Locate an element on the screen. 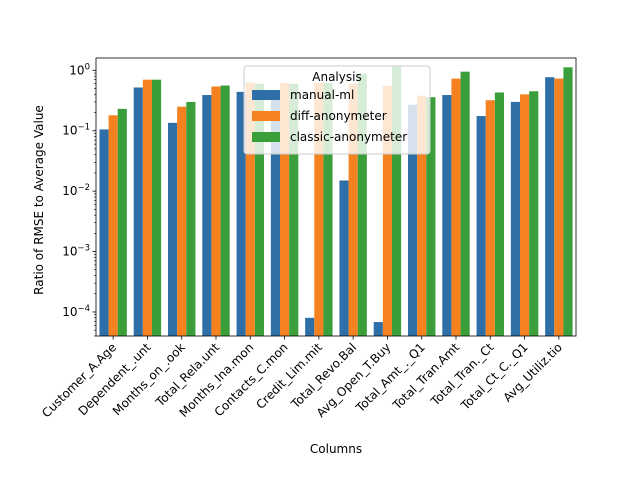 This screenshot has height=485, width=640. y-axis-label: Ratio of RMSE to Average Value is located at coordinates (39, 200).